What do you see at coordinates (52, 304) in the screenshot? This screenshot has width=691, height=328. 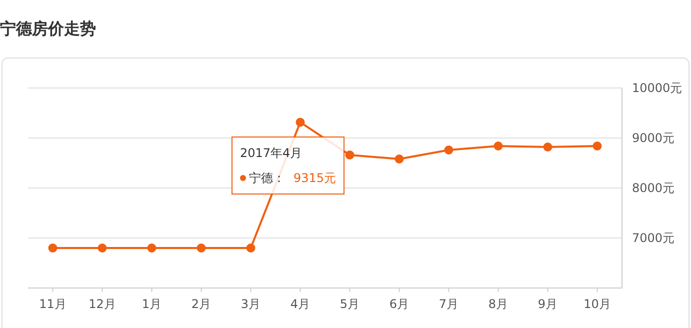 I see `x-tick-label: 11月` at bounding box center [52, 304].